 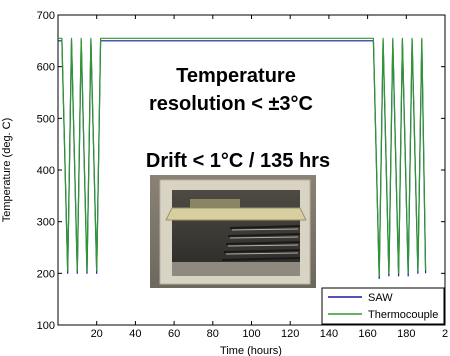 I want to click on x-tick-label: 80, so click(x=213, y=334).